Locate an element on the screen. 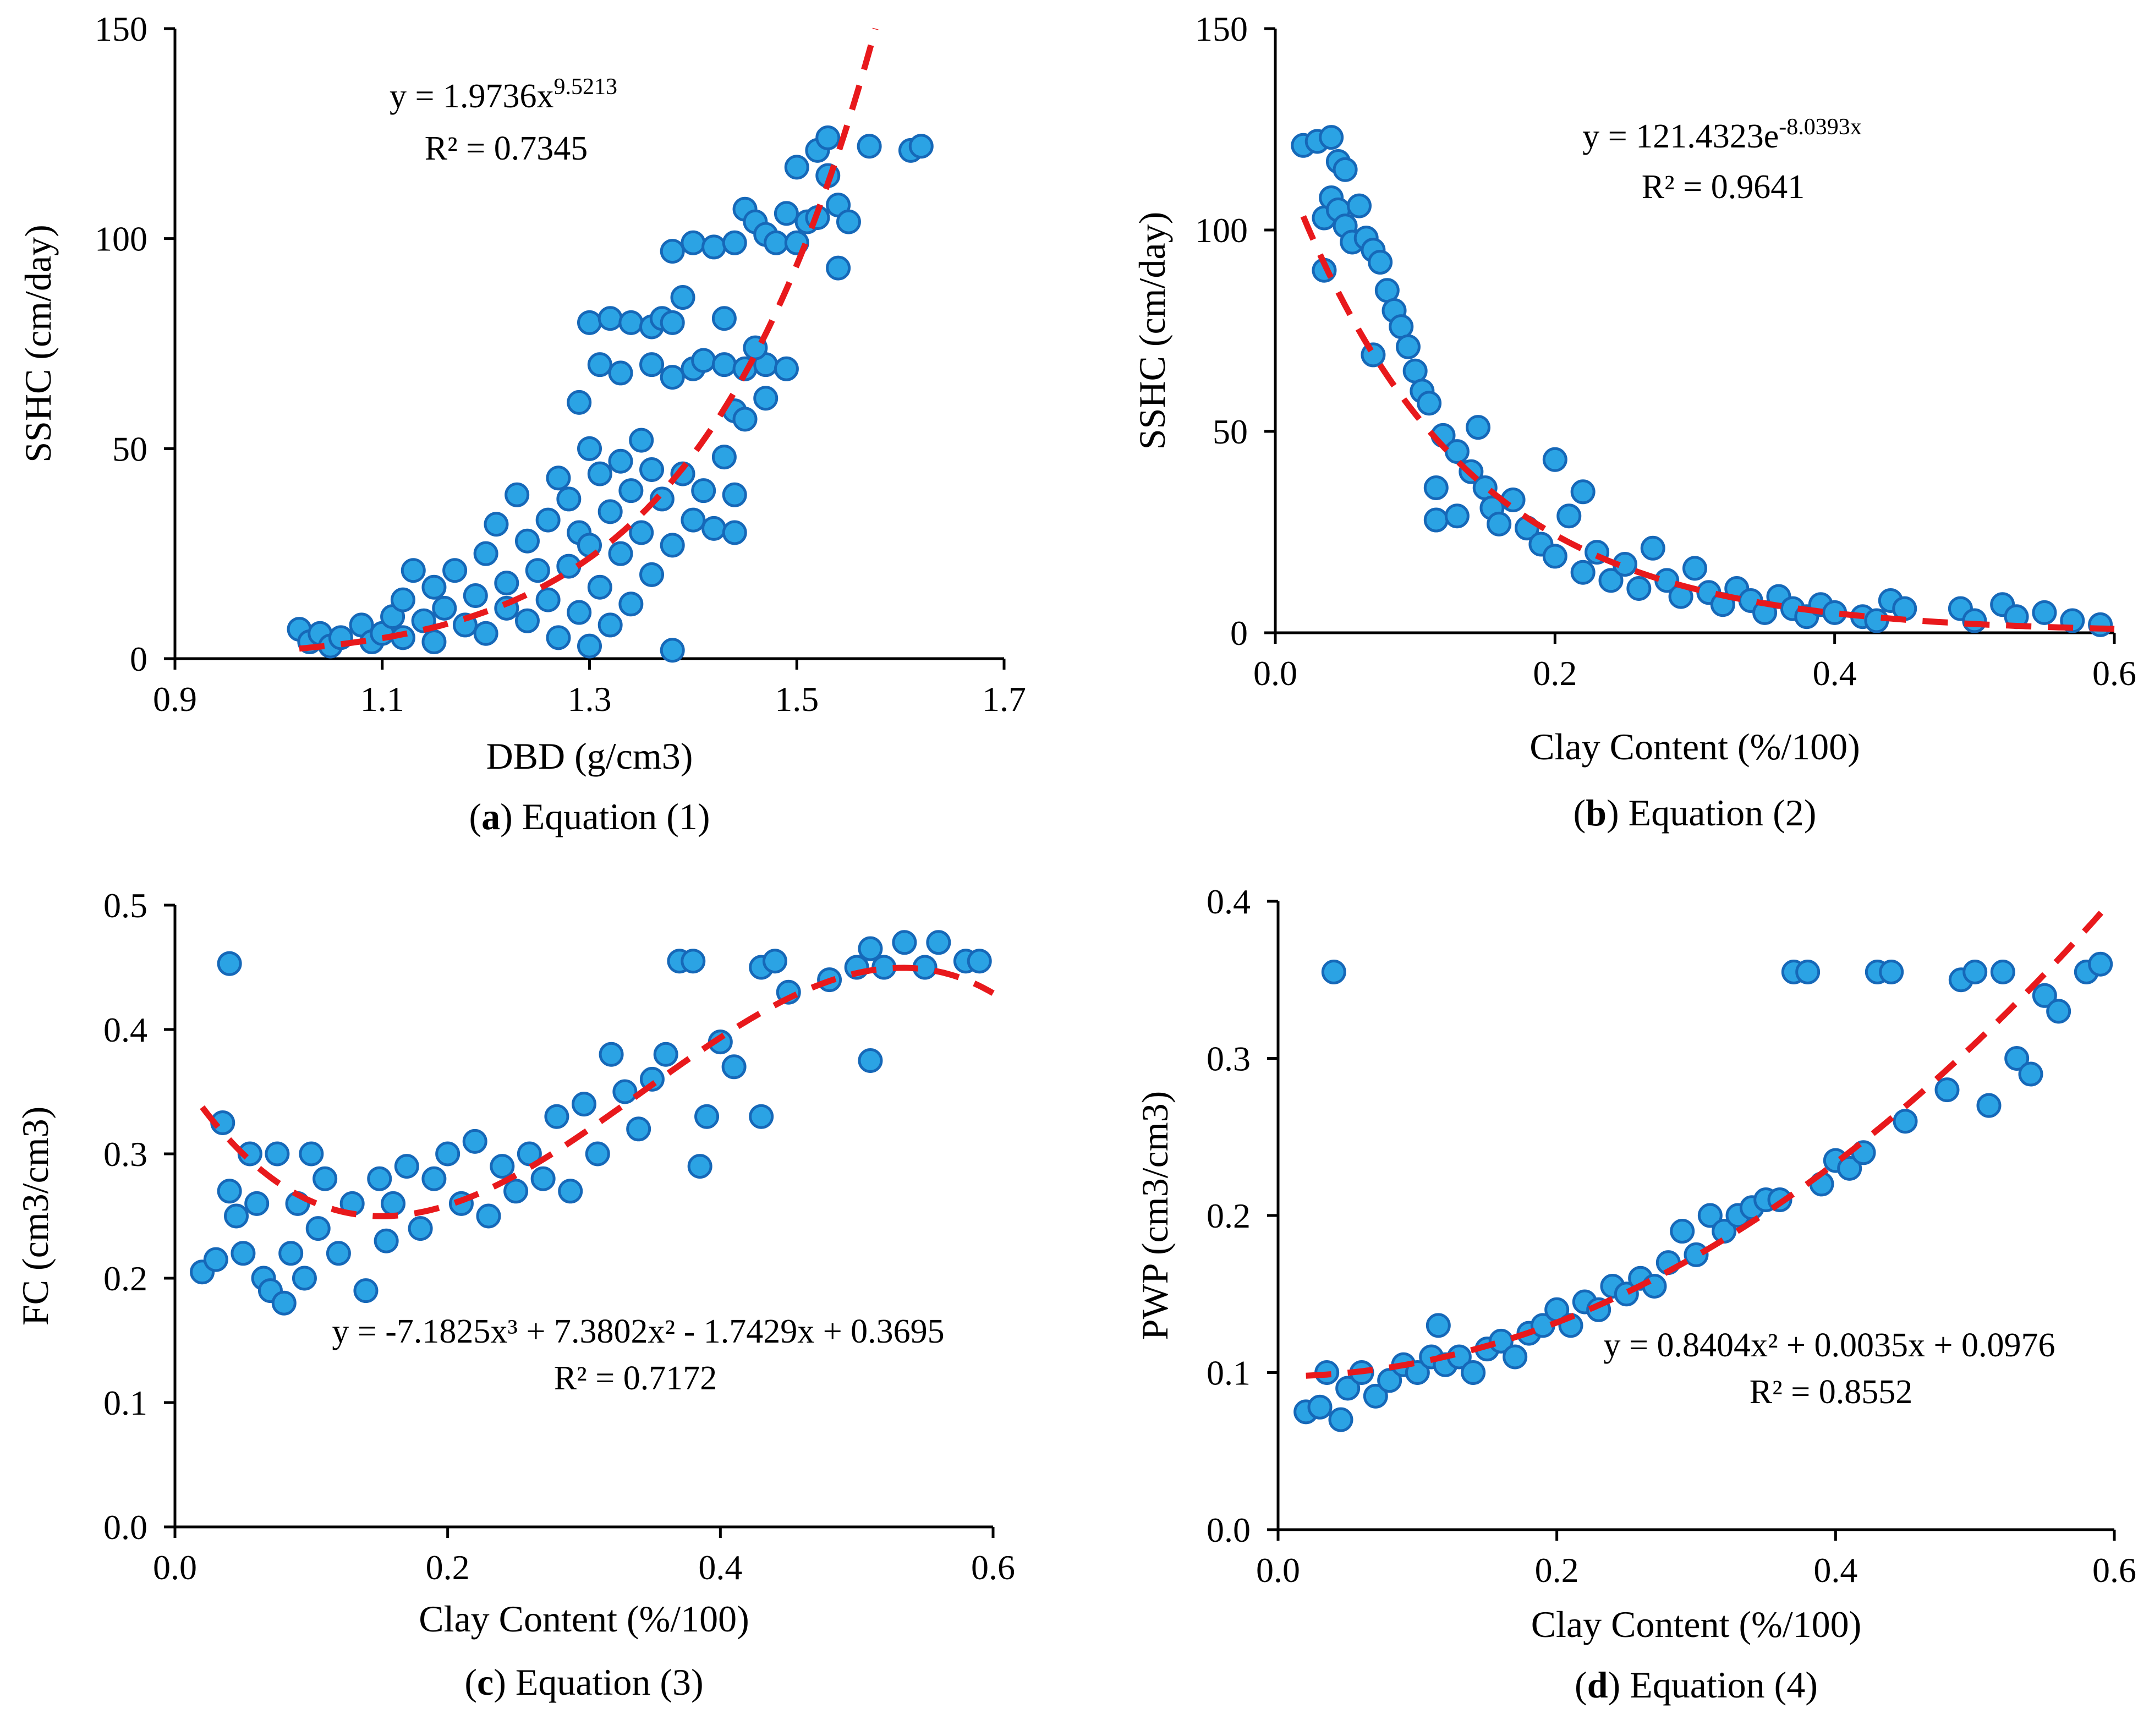 The image size is (2149, 1736). caption-text: ) Equation (1) is located at coordinates (605, 816).